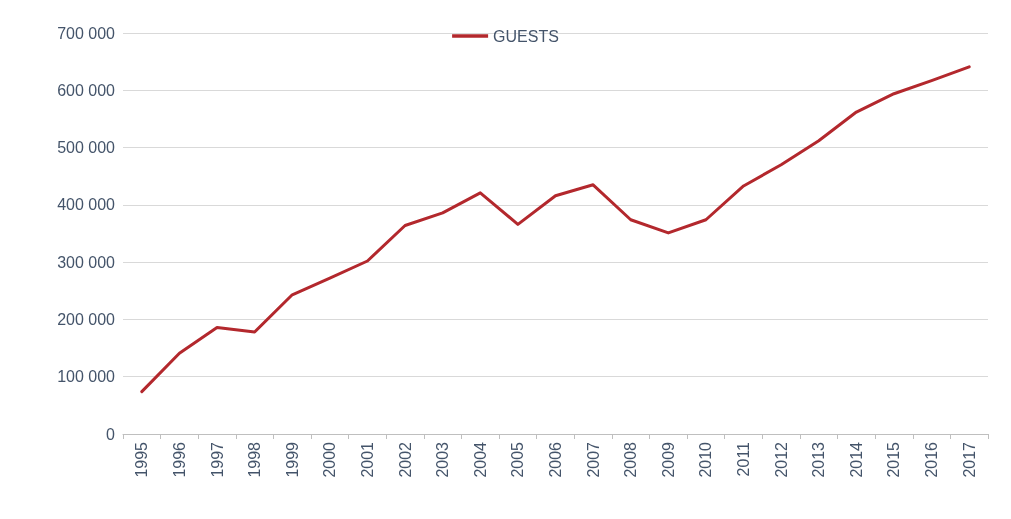  What do you see at coordinates (518, 459) in the screenshot?
I see `x-tick-label: 2005` at bounding box center [518, 459].